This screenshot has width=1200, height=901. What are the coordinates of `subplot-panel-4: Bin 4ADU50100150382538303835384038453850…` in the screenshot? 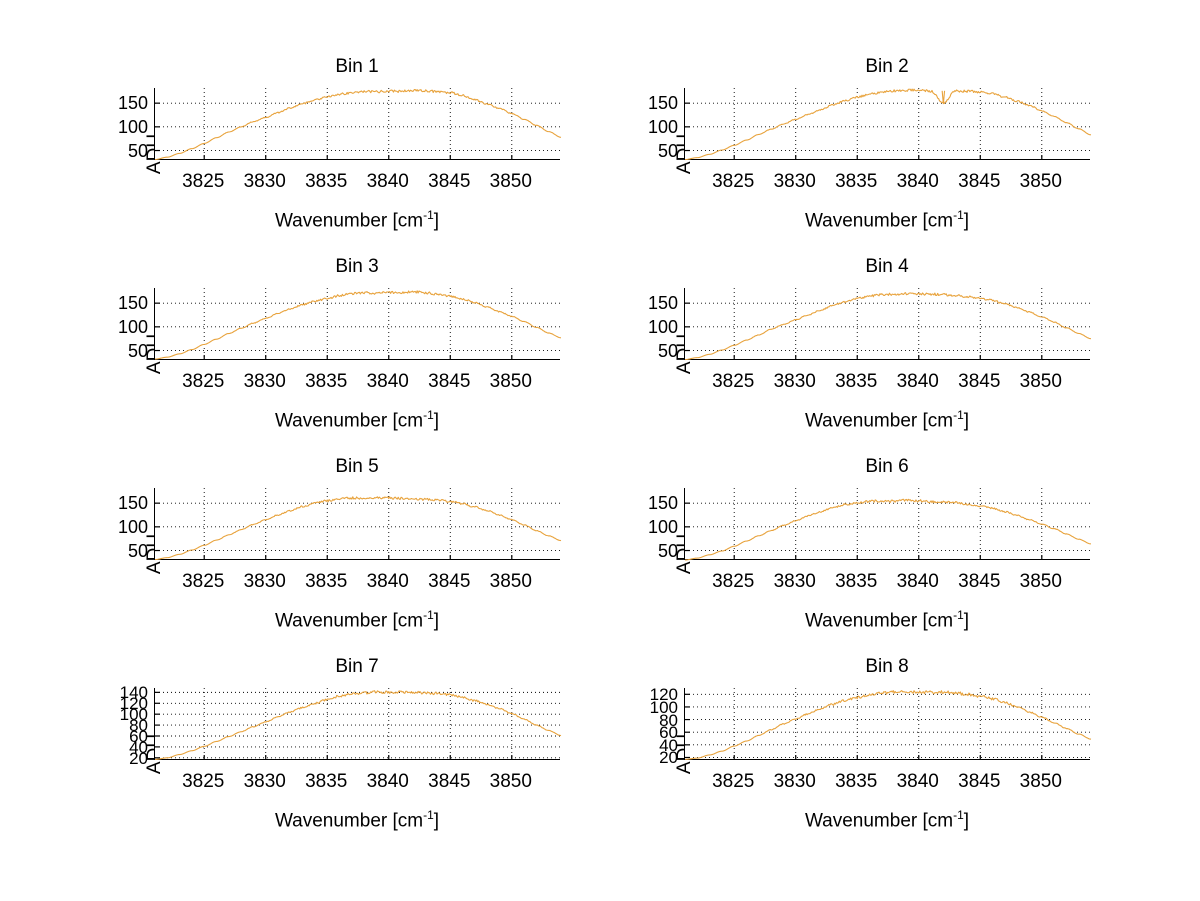 It's located at (837, 353).